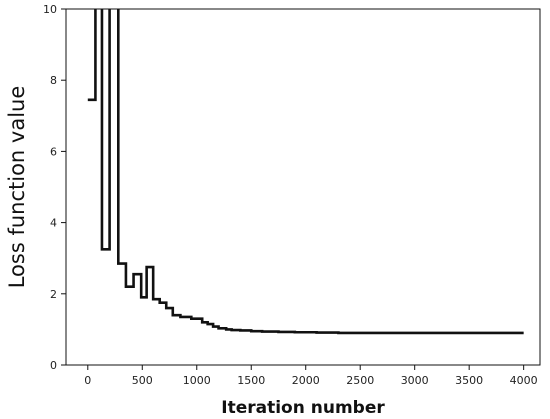 The height and width of the screenshot is (419, 550). I want to click on y-axis-title: Loss function value, so click(17, 187).